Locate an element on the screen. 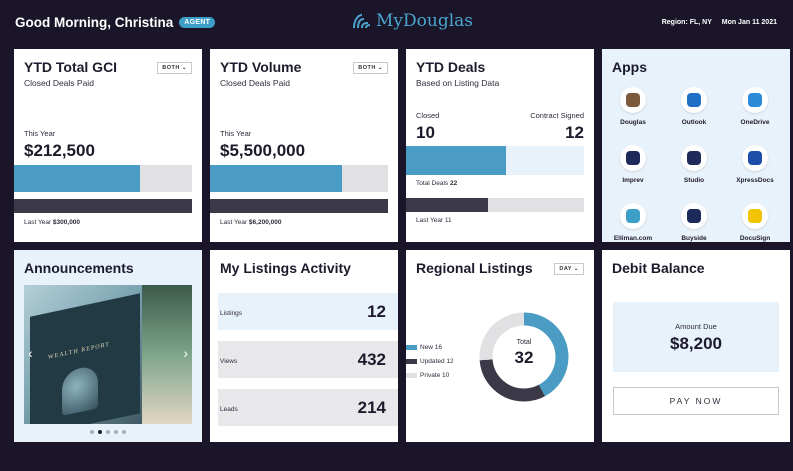 The width and height of the screenshot is (793, 471). app-label: Elliman.com is located at coordinates (633, 238).